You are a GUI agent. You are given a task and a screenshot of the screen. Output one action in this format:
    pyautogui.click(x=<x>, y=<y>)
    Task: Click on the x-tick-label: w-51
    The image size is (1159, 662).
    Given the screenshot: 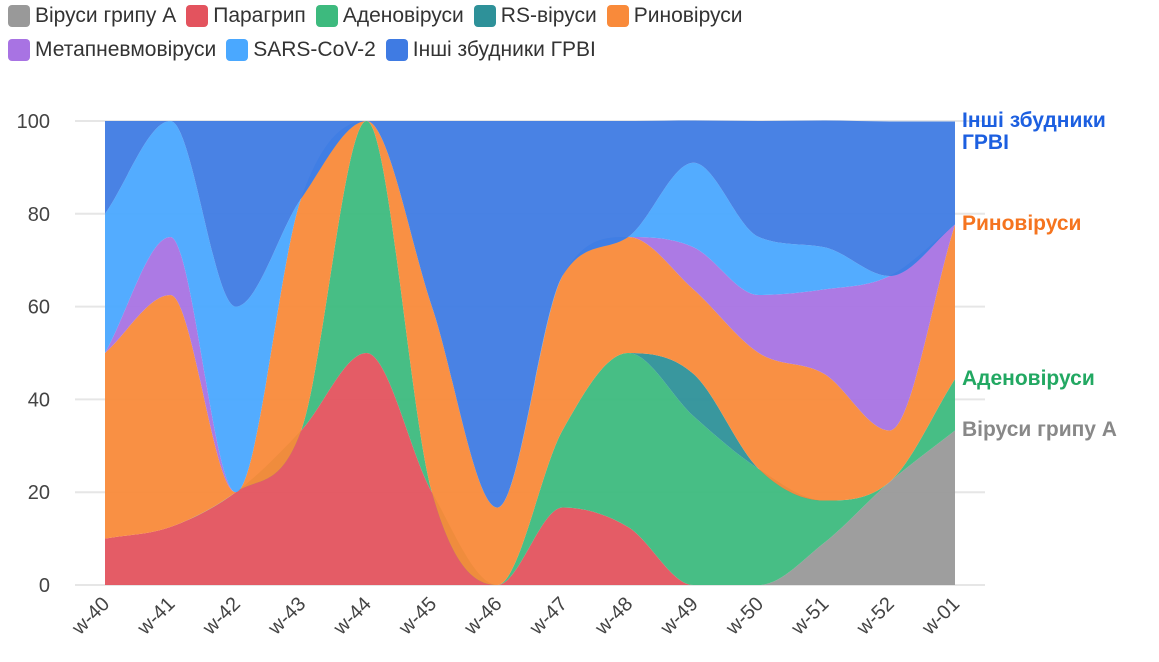 What is the action you would take?
    pyautogui.click(x=810, y=616)
    